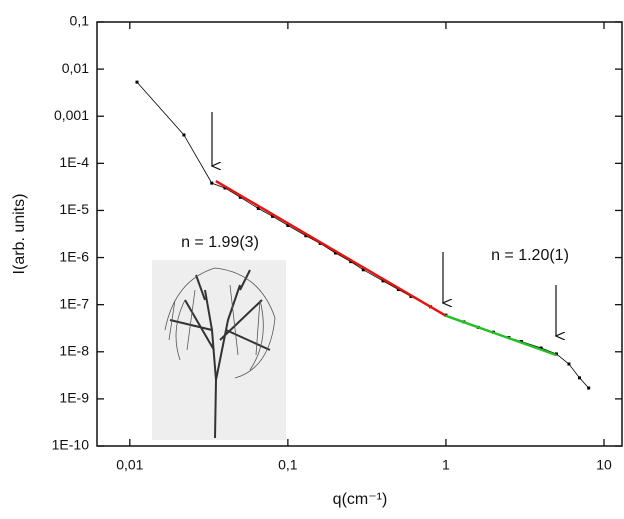  What do you see at coordinates (220, 242) in the screenshot?
I see `annotation: n = 1.99(3)` at bounding box center [220, 242].